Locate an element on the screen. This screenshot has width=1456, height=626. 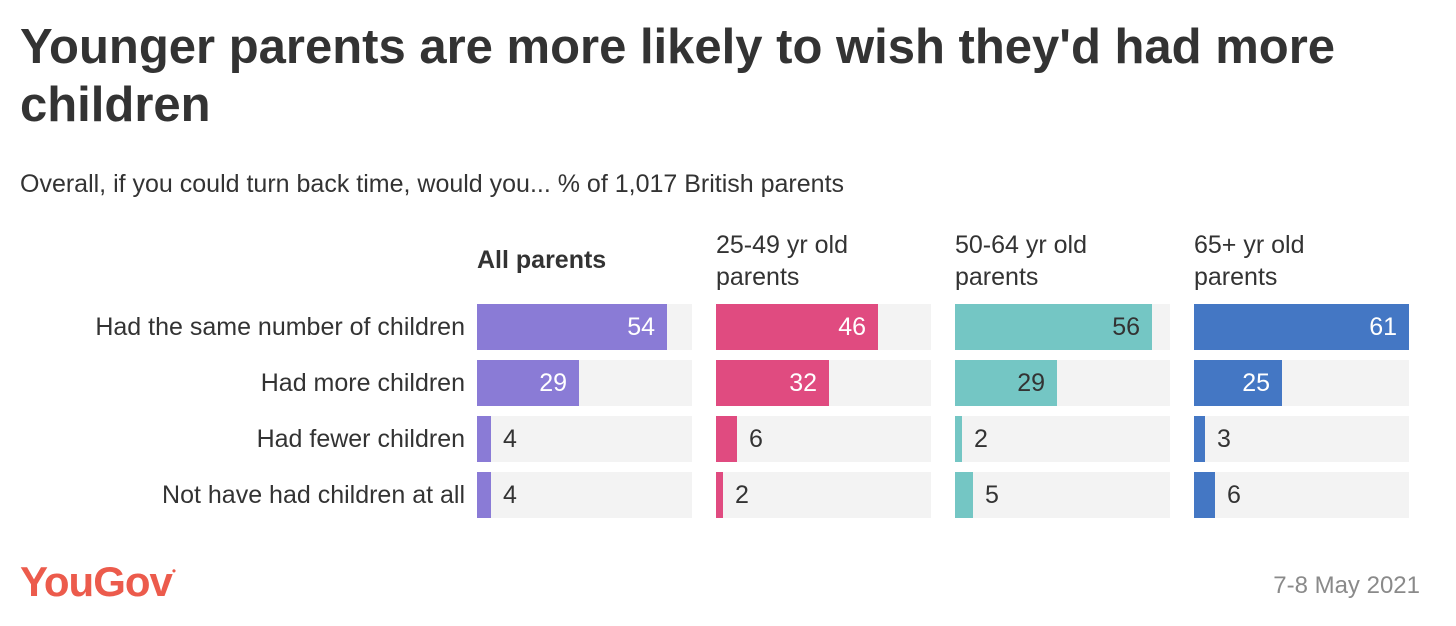
row-label: Had fewer children is located at coordinates (360, 439).